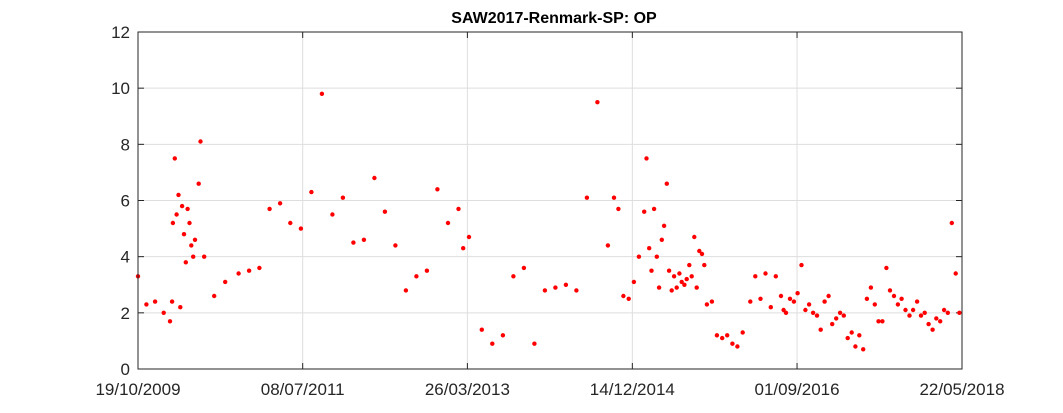  What do you see at coordinates (554, 18) in the screenshot?
I see `chart-title: SAW2017-Renmark-SP: OP` at bounding box center [554, 18].